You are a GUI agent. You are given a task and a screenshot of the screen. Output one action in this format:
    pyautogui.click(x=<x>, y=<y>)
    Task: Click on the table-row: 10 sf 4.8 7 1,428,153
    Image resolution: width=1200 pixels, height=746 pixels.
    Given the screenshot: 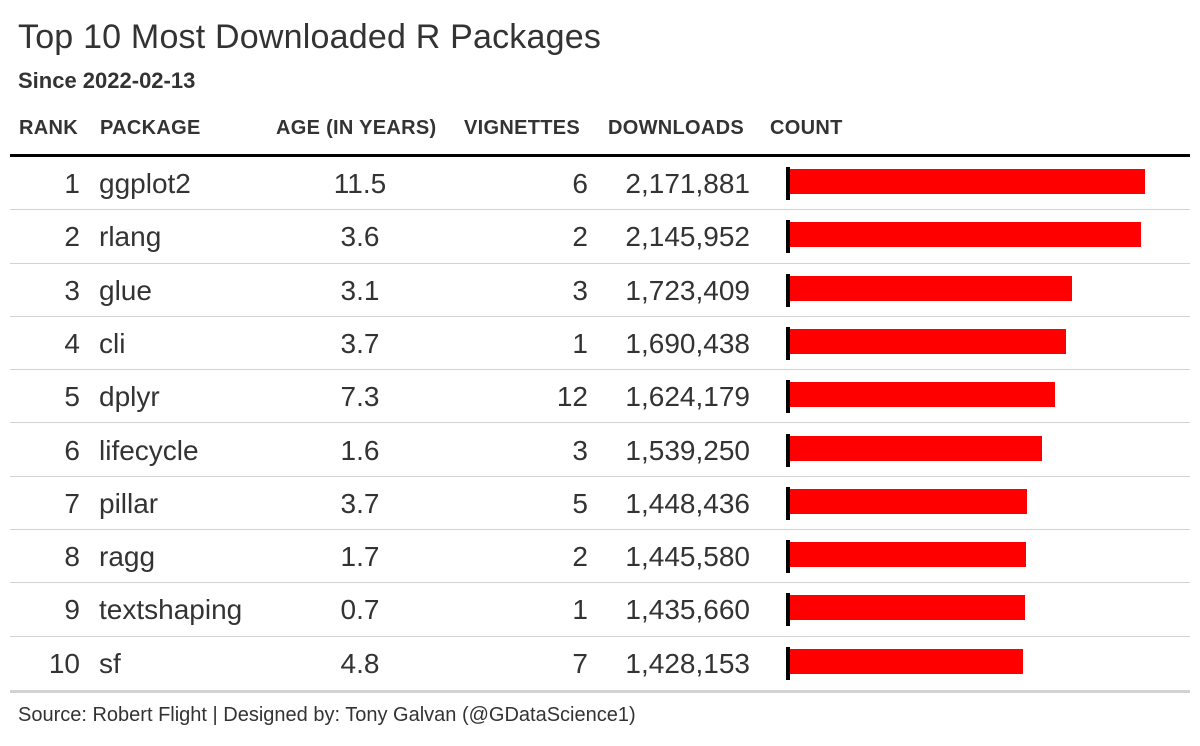 What is the action you would take?
    pyautogui.click(x=600, y=663)
    